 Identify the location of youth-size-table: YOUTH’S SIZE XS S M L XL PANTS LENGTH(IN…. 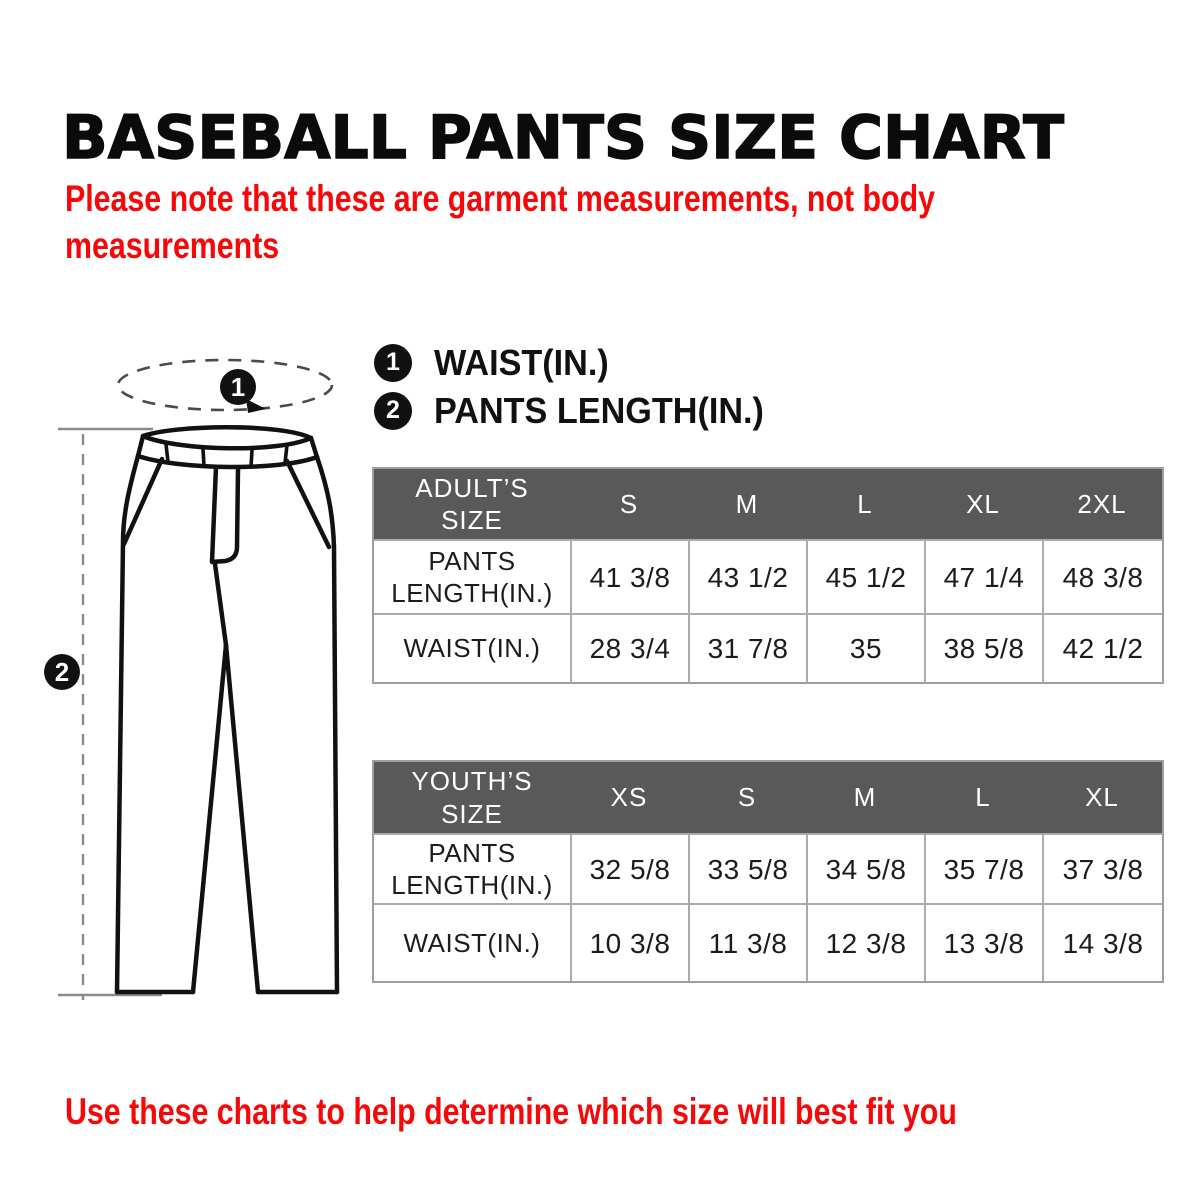
(768, 871).